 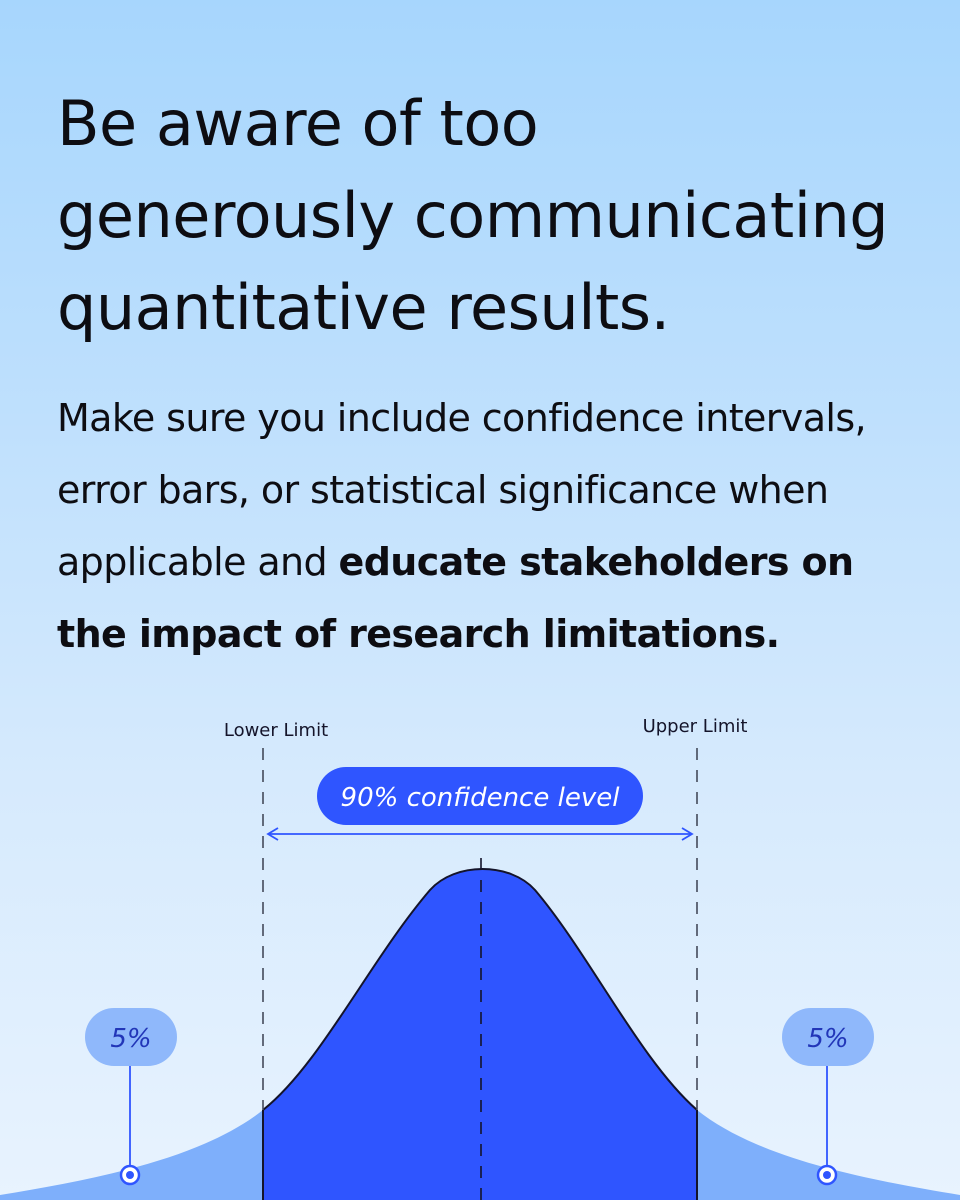 I want to click on headline-line-3: quantitative results., so click(x=363, y=307).